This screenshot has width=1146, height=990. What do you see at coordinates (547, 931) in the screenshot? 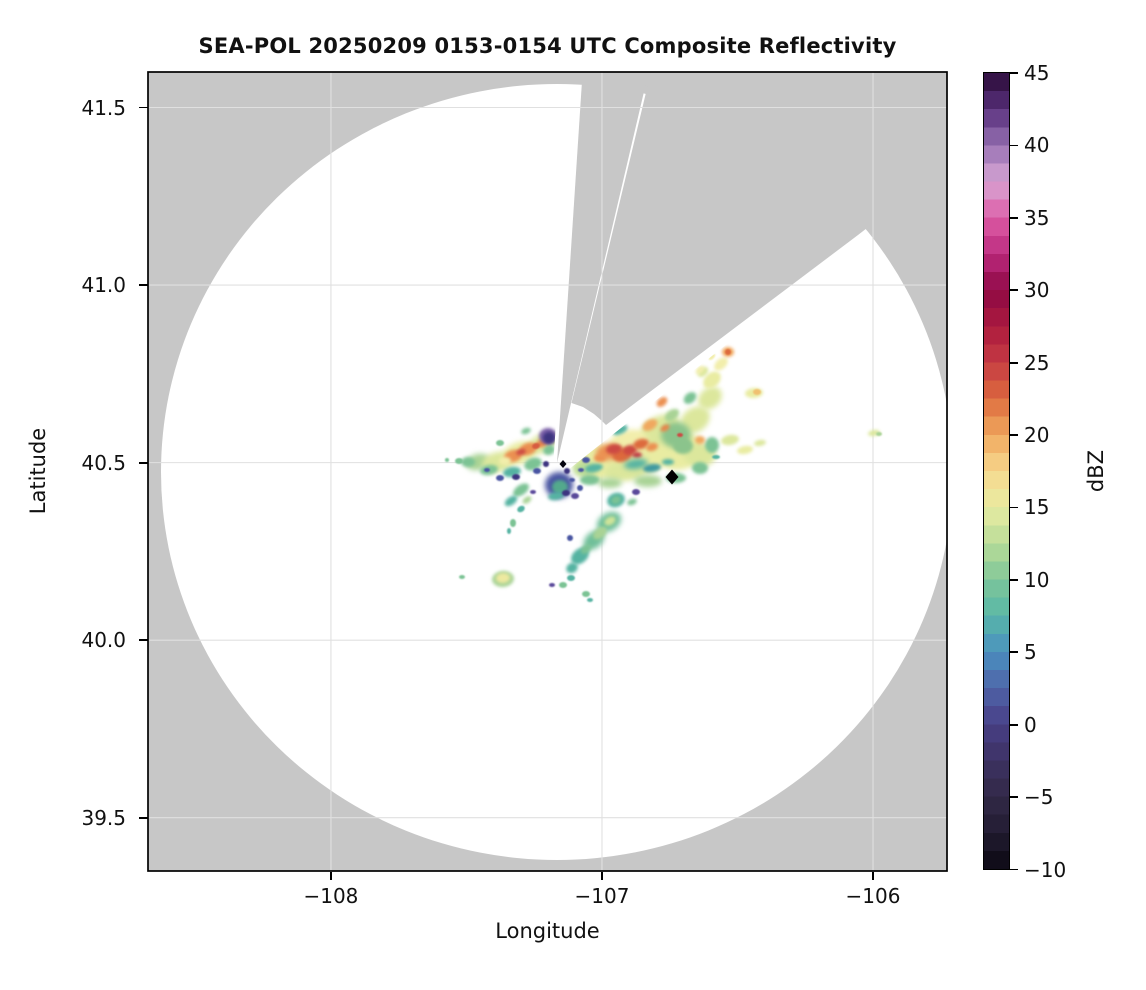
I see `x-axis-label: Longitude` at bounding box center [547, 931].